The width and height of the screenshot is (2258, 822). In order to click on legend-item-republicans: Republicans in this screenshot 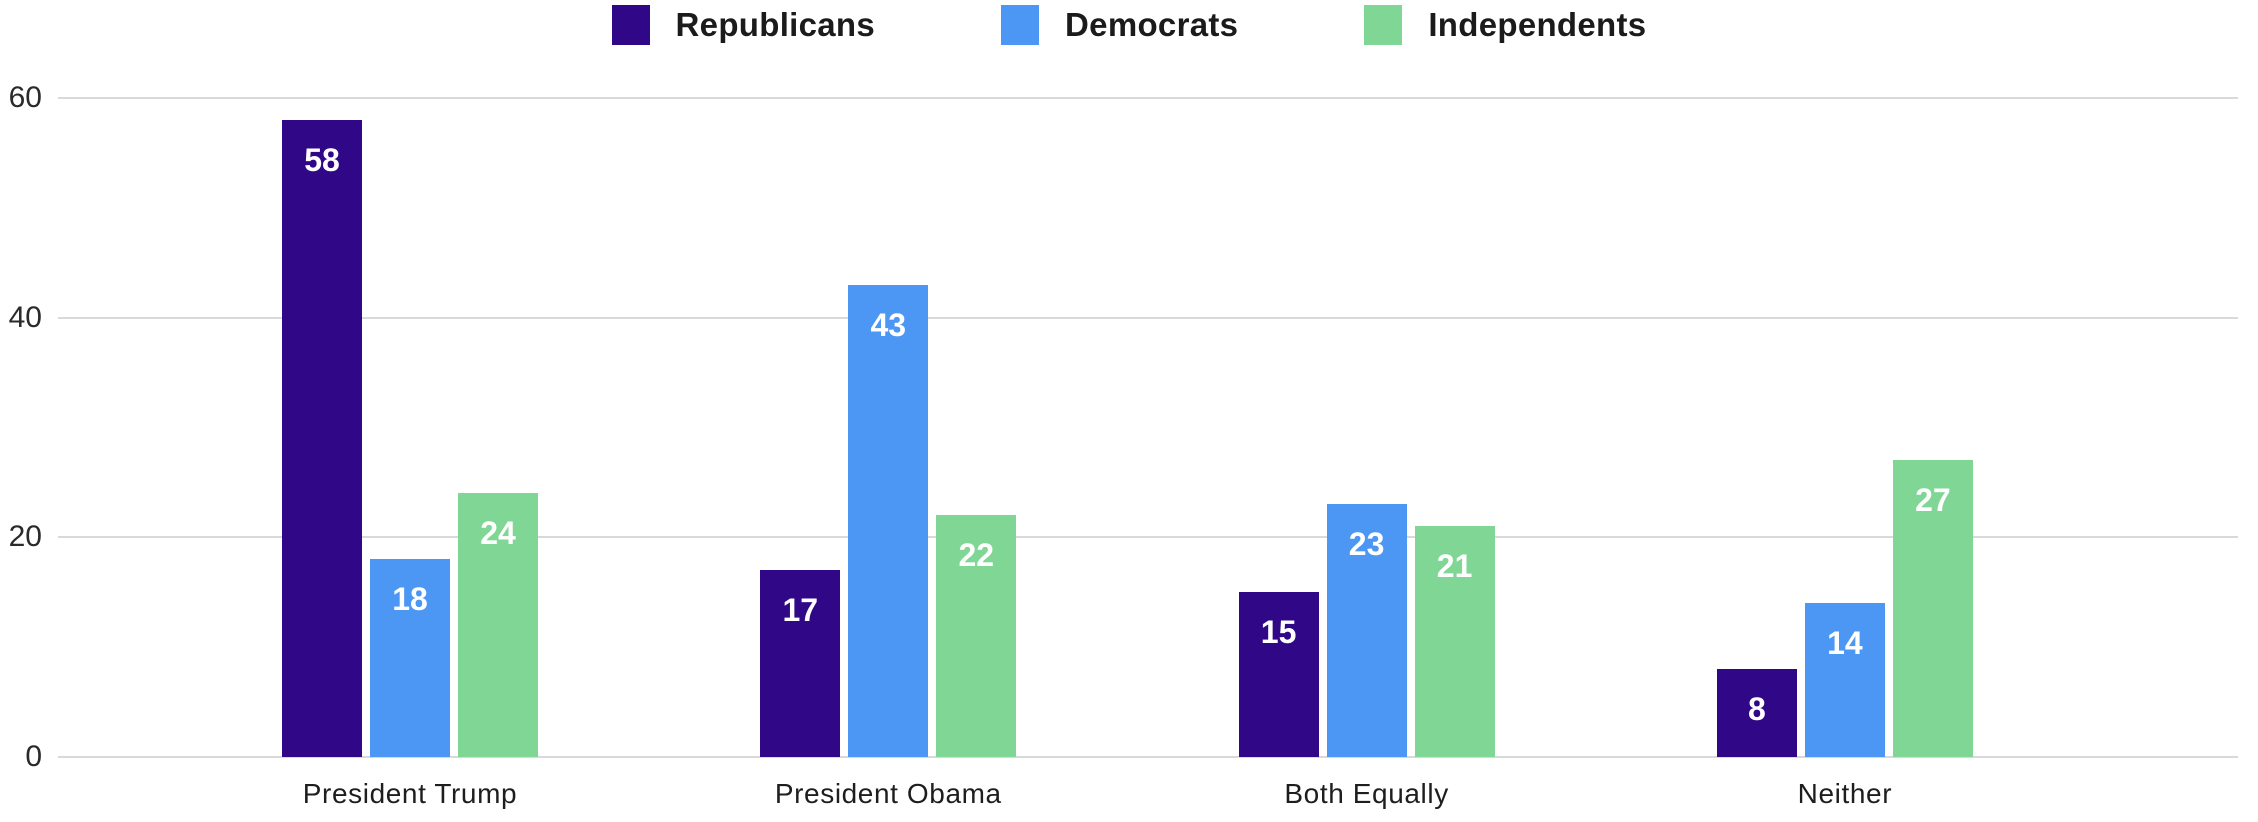, I will do `click(743, 25)`.